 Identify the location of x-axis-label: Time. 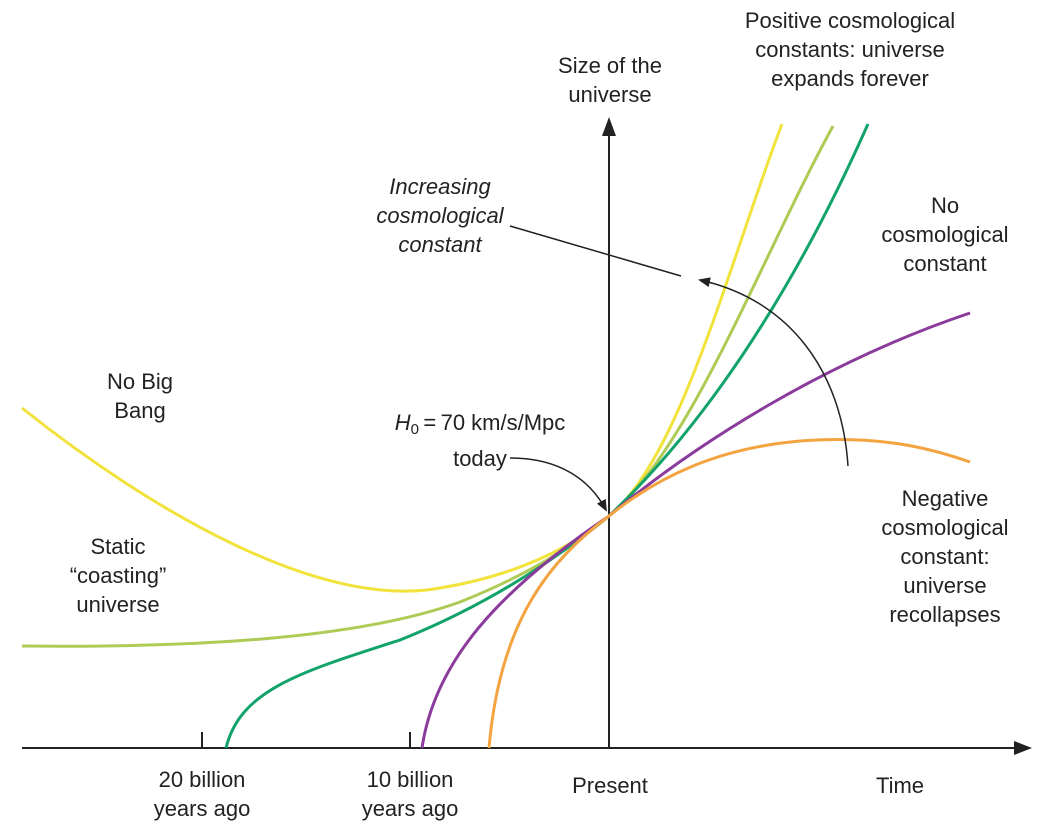
(900, 785).